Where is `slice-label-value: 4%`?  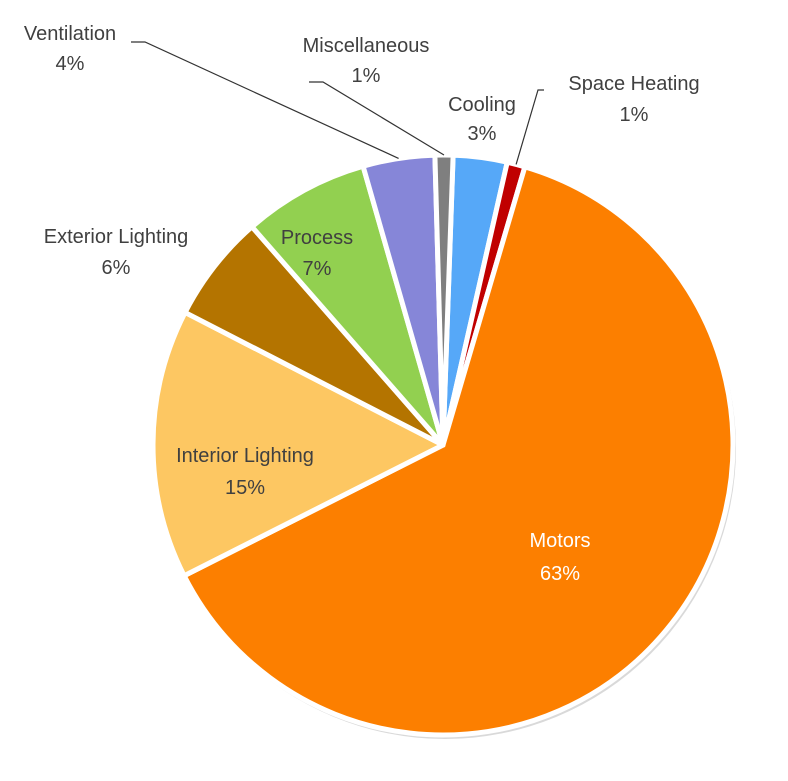 slice-label-value: 4% is located at coordinates (70, 64).